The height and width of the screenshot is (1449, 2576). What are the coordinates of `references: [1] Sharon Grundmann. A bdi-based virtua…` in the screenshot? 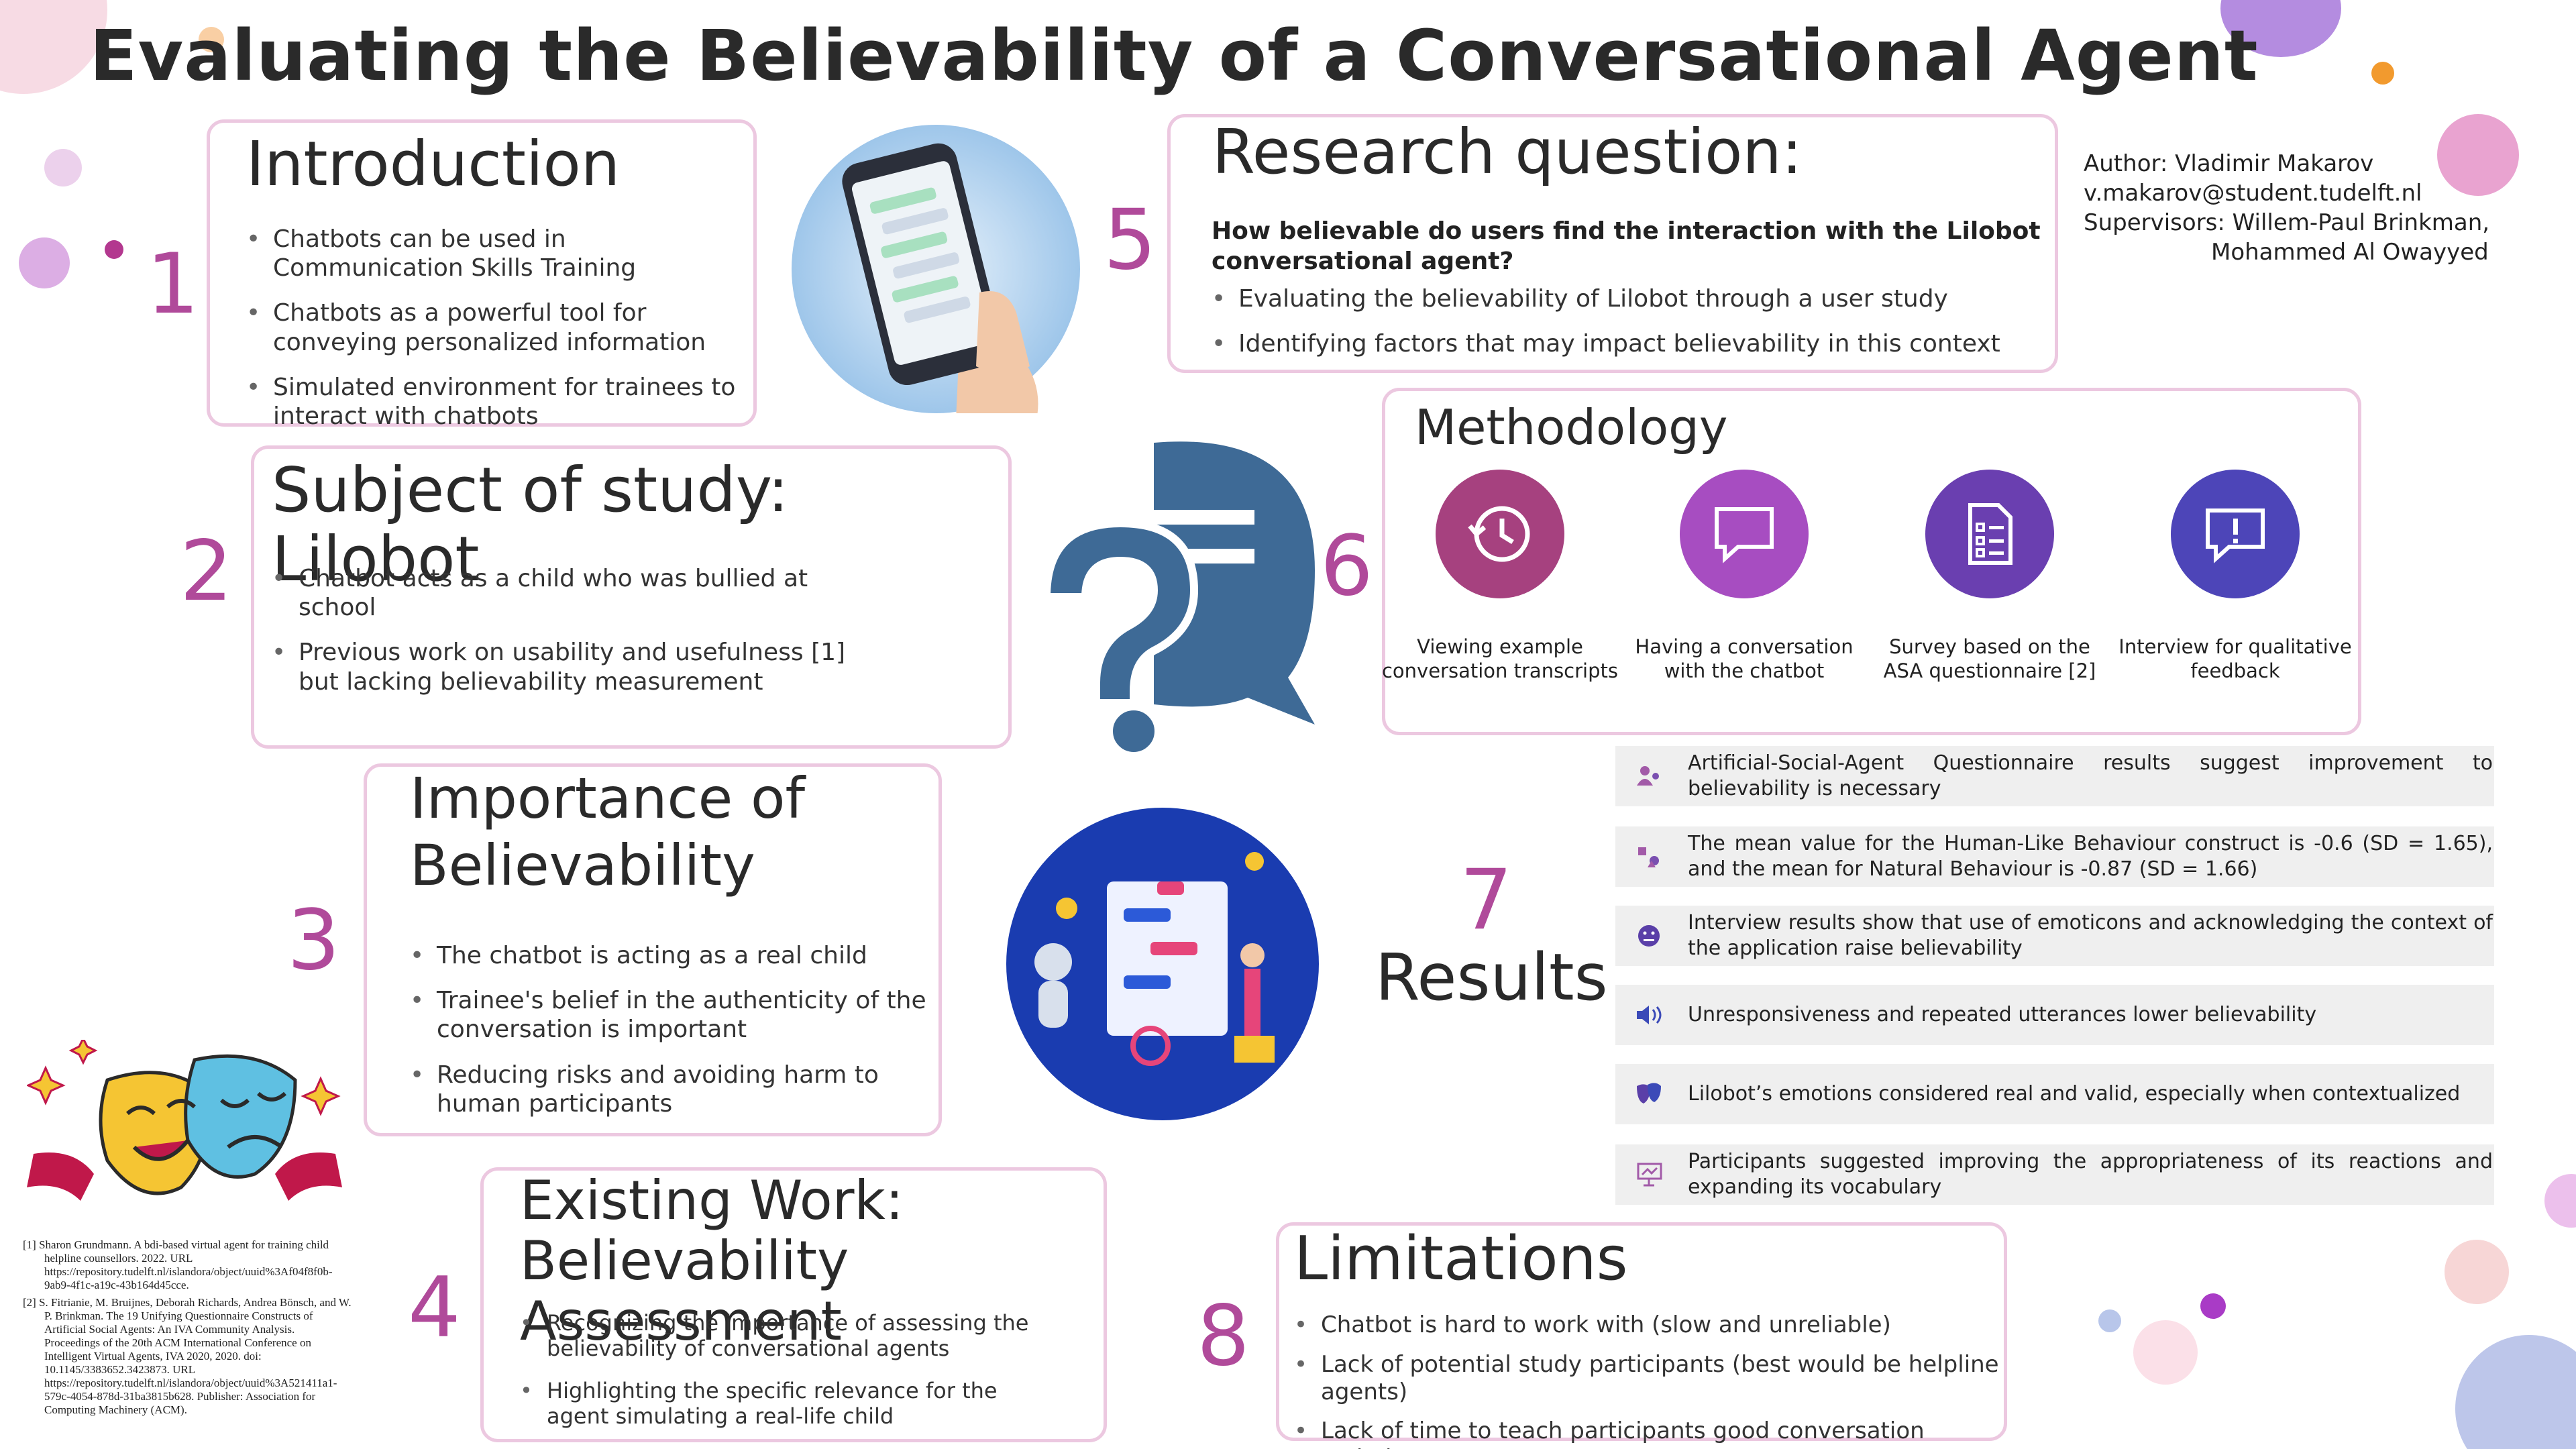 It's located at (187, 1329).